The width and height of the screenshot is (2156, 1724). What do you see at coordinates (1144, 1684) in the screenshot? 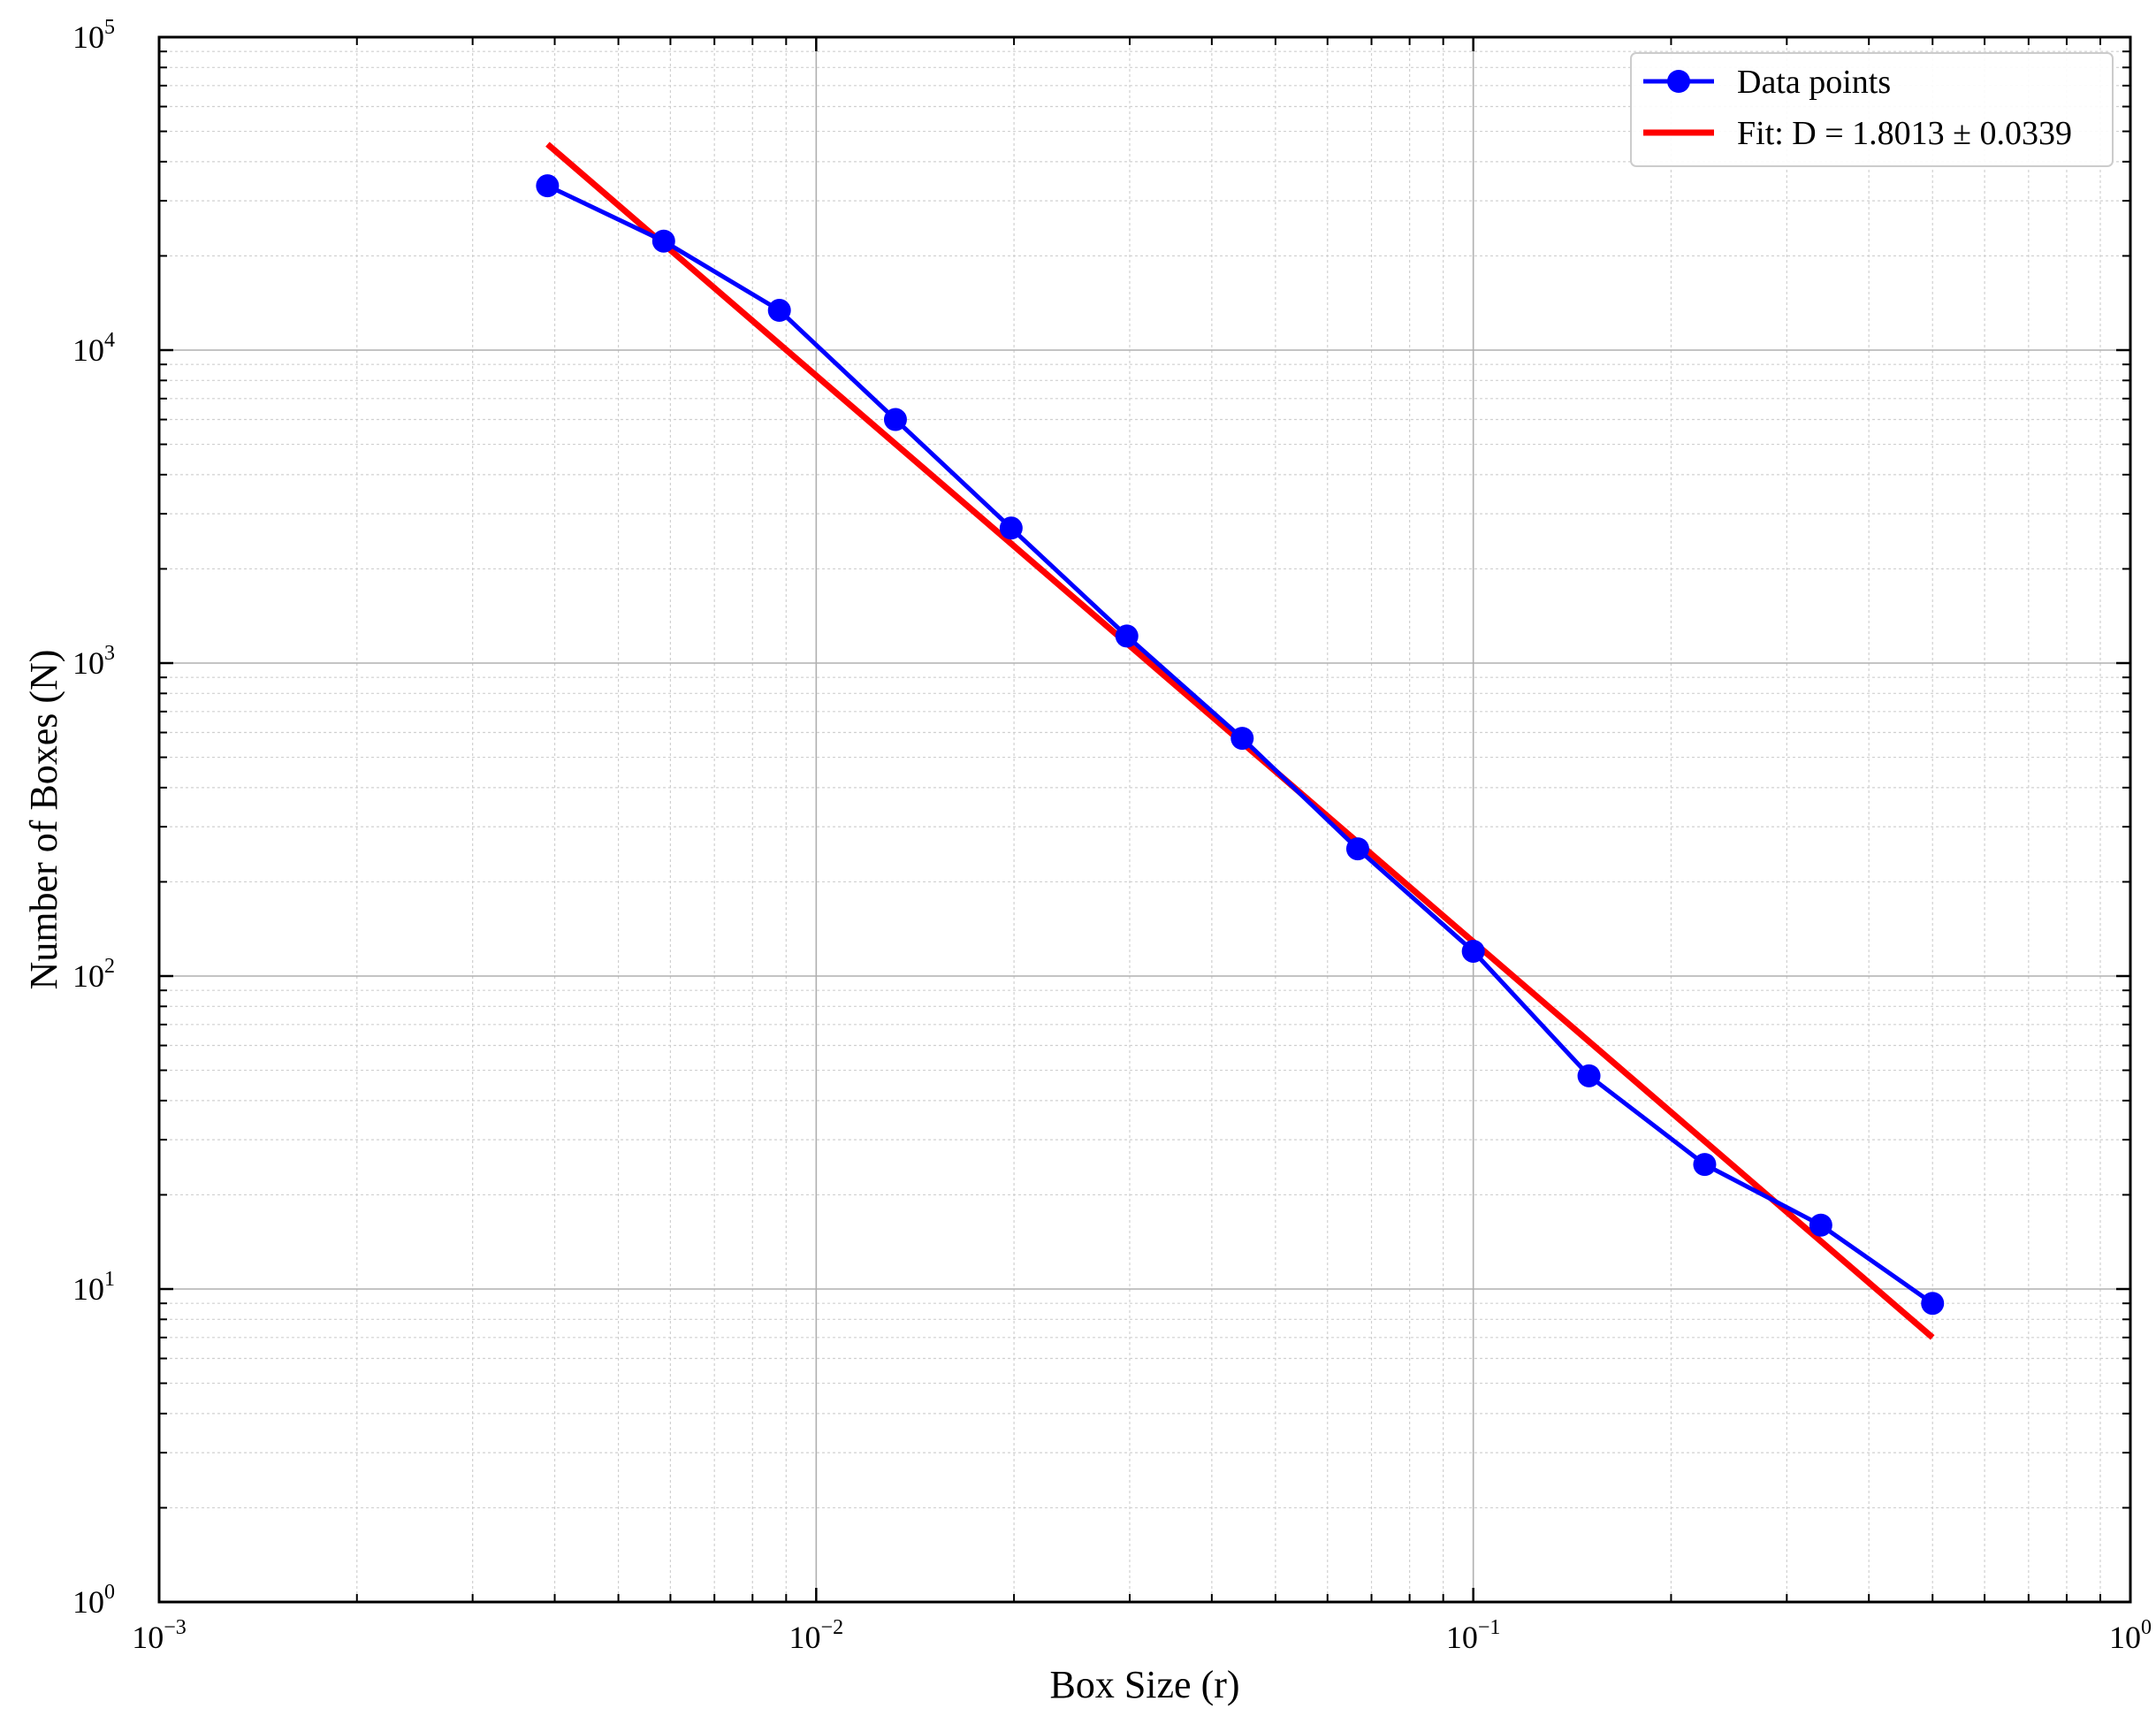
I see `x-axis-label: Box Size (r)` at bounding box center [1144, 1684].